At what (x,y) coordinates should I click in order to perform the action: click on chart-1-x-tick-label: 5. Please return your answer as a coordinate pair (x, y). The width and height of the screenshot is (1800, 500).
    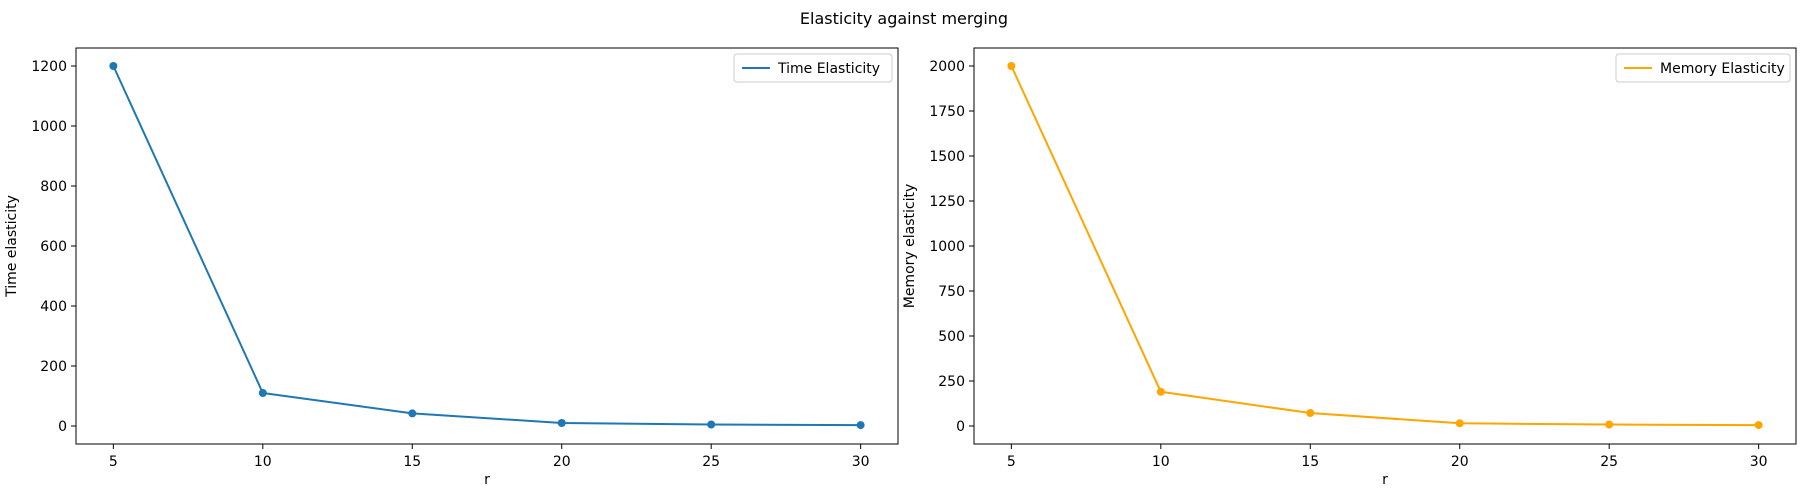
    Looking at the image, I should click on (1011, 462).